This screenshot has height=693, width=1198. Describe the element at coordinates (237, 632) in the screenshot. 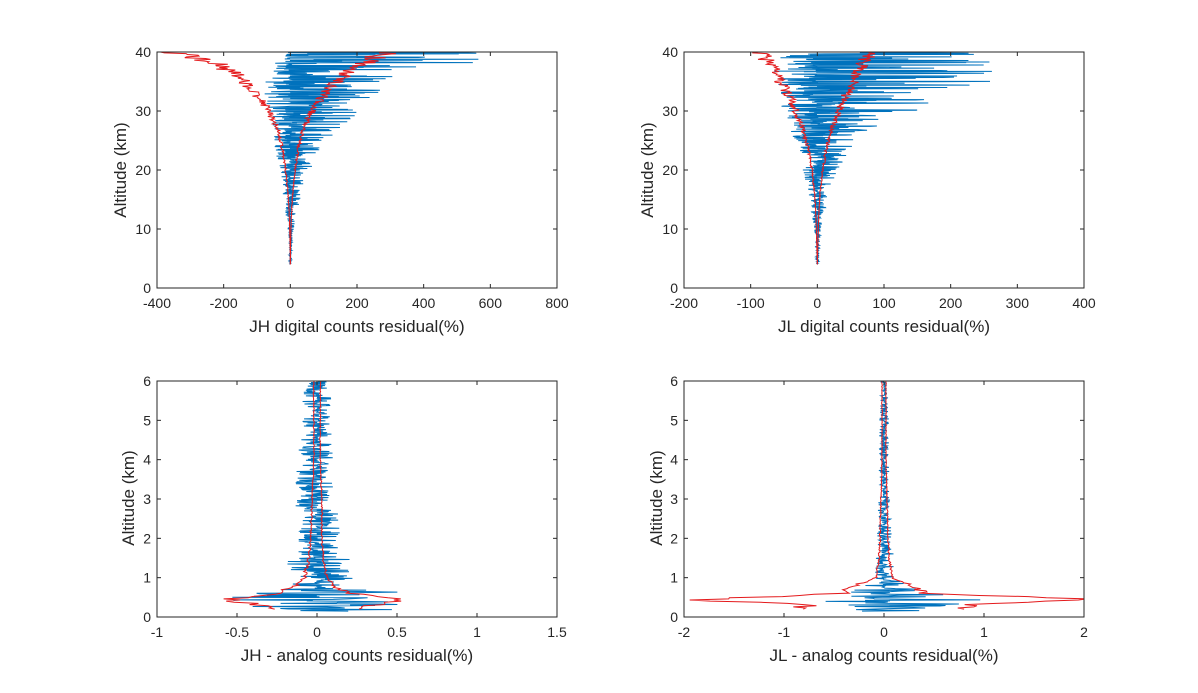

I see `x-tick-label: -0.5` at that location.